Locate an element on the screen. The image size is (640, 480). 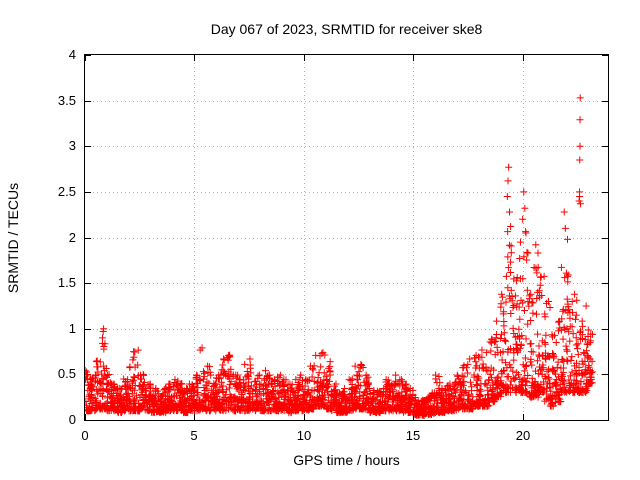
y-tick-label-0p5: 0.5 is located at coordinates (66, 373).